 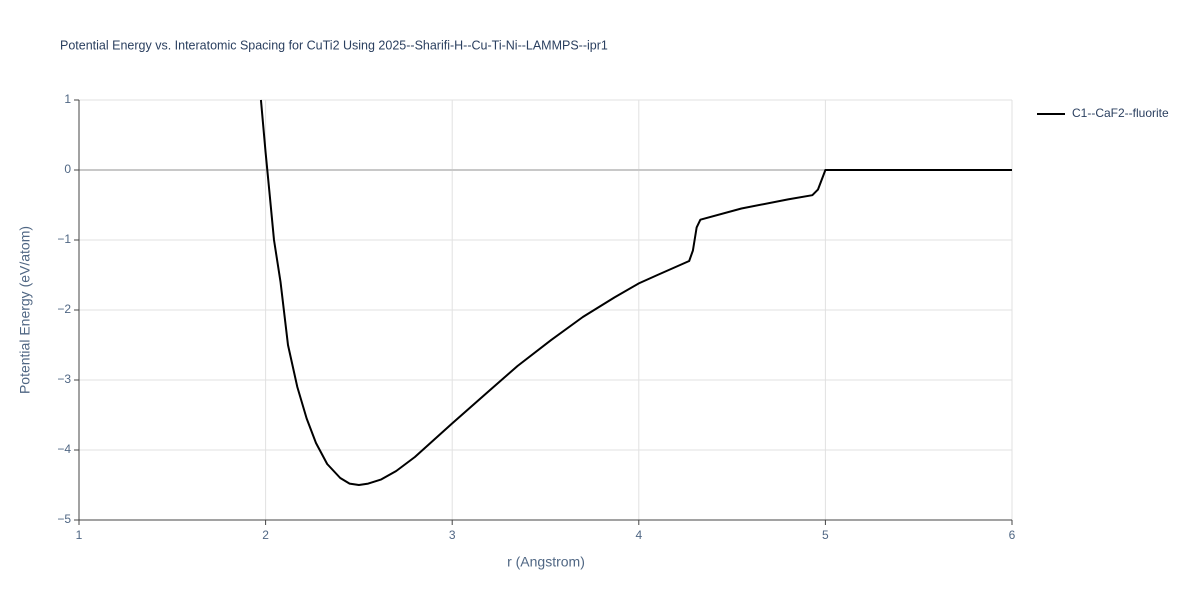 I want to click on y-tick-label: 1, so click(x=67, y=99).